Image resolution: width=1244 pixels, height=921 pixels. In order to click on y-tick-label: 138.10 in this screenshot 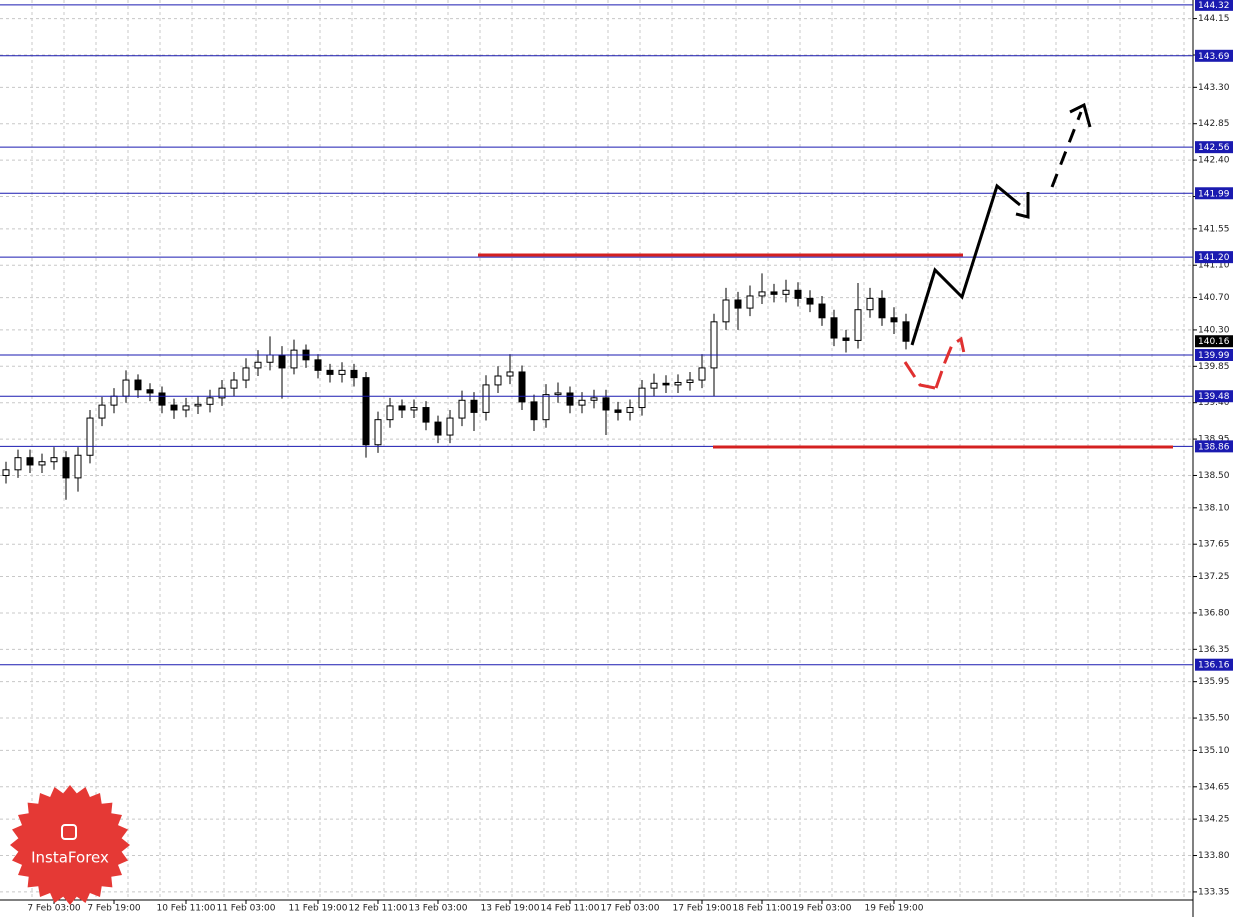, I will do `click(1214, 508)`.